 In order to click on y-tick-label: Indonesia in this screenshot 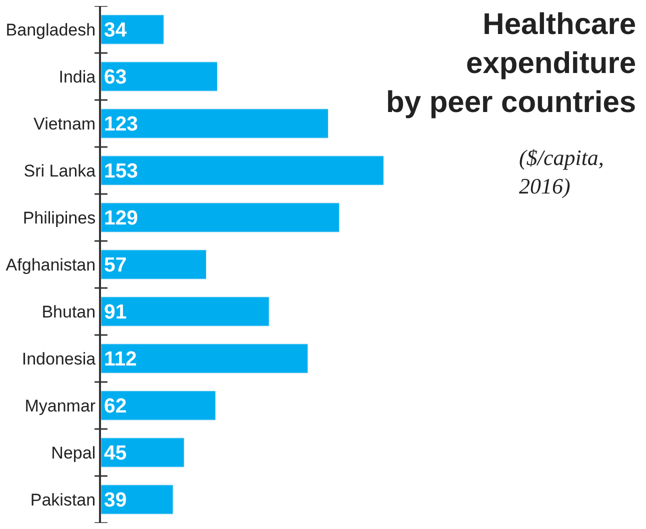, I will do `click(59, 358)`.